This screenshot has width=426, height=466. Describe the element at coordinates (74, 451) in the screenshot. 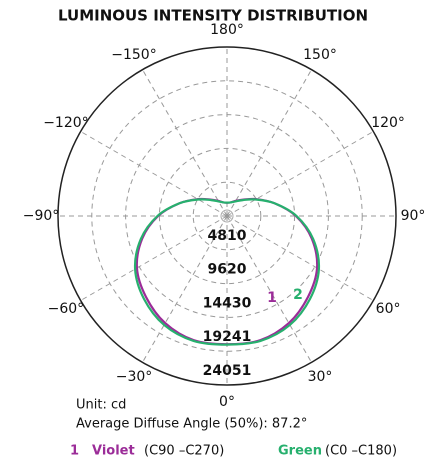

I see `legend-marker: 1` at that location.